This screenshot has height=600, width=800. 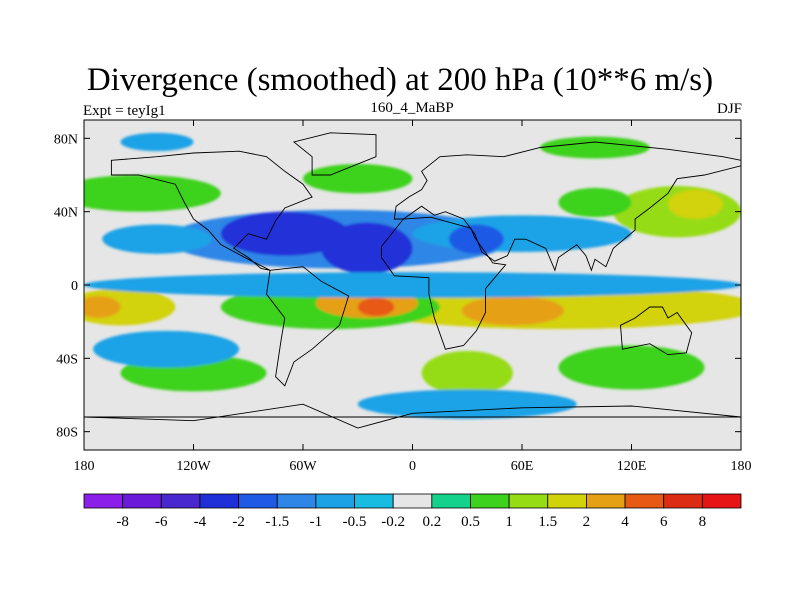 I want to click on field-region-equatorial-convergence, so click(x=412, y=285).